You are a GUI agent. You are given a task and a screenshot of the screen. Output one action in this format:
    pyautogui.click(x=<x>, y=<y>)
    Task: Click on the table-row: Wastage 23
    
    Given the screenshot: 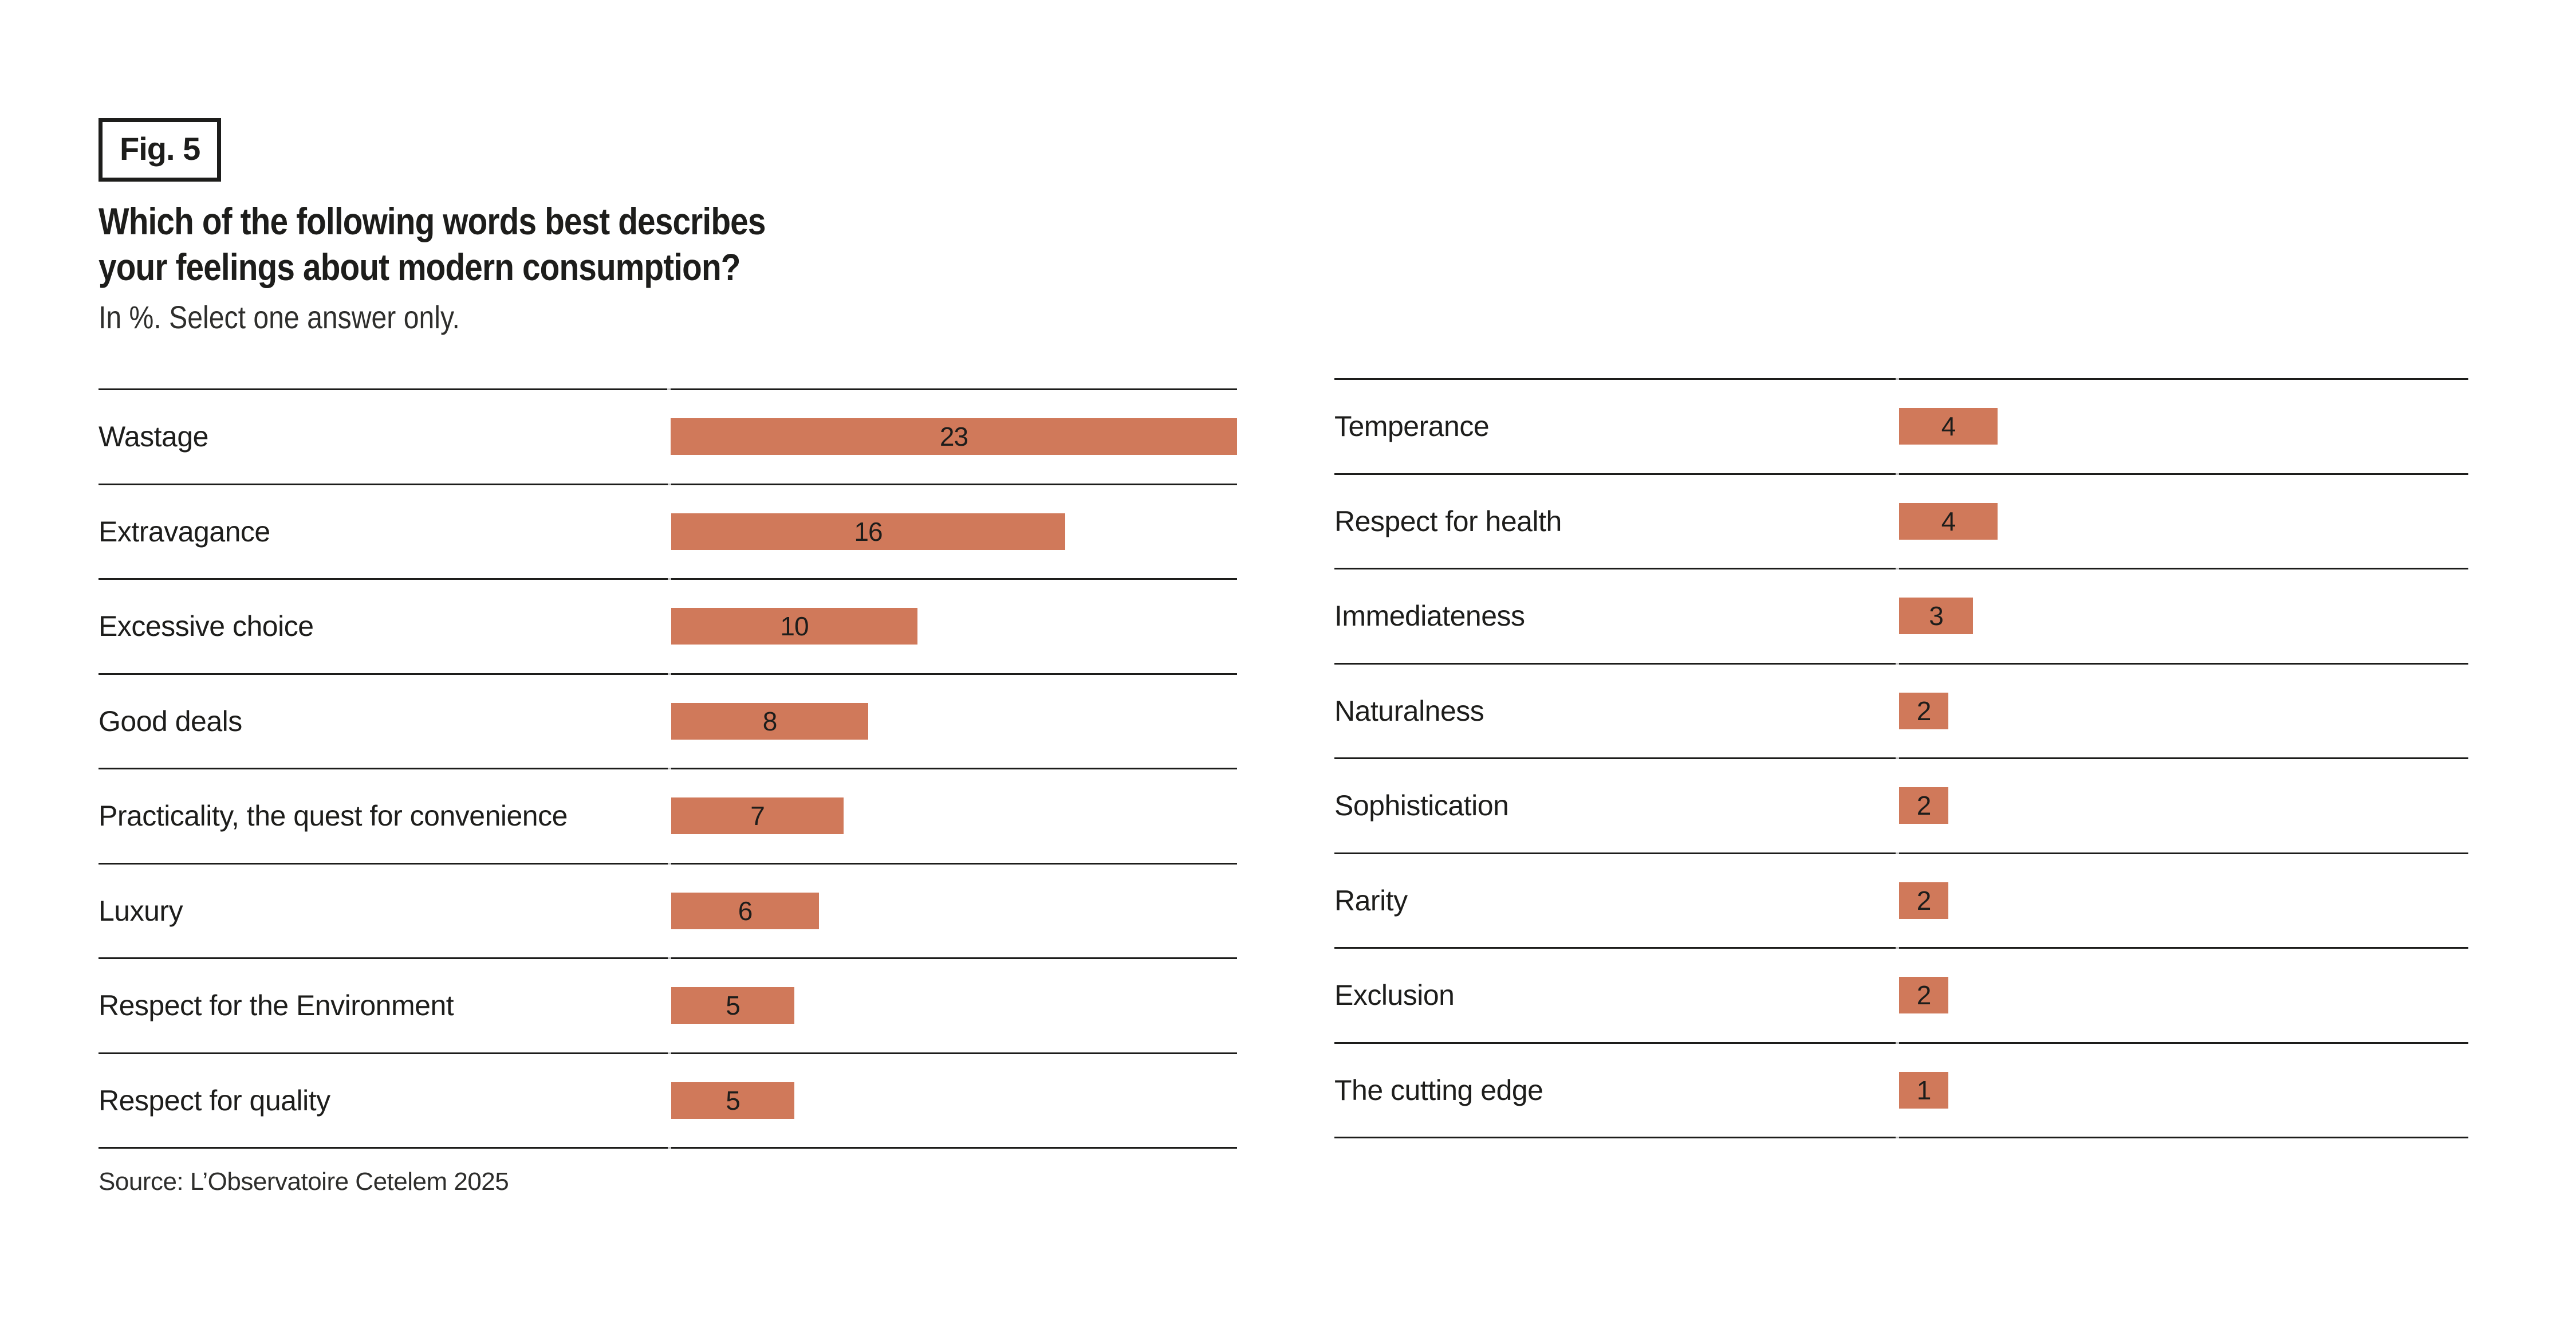 What is the action you would take?
    pyautogui.click(x=668, y=436)
    